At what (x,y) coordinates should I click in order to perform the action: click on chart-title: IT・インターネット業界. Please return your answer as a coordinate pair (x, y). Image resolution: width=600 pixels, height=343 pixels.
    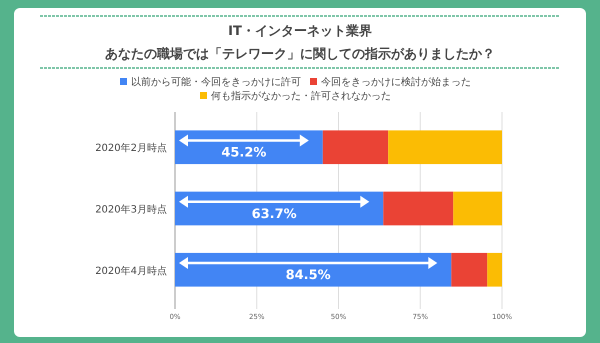
    Looking at the image, I should click on (300, 31).